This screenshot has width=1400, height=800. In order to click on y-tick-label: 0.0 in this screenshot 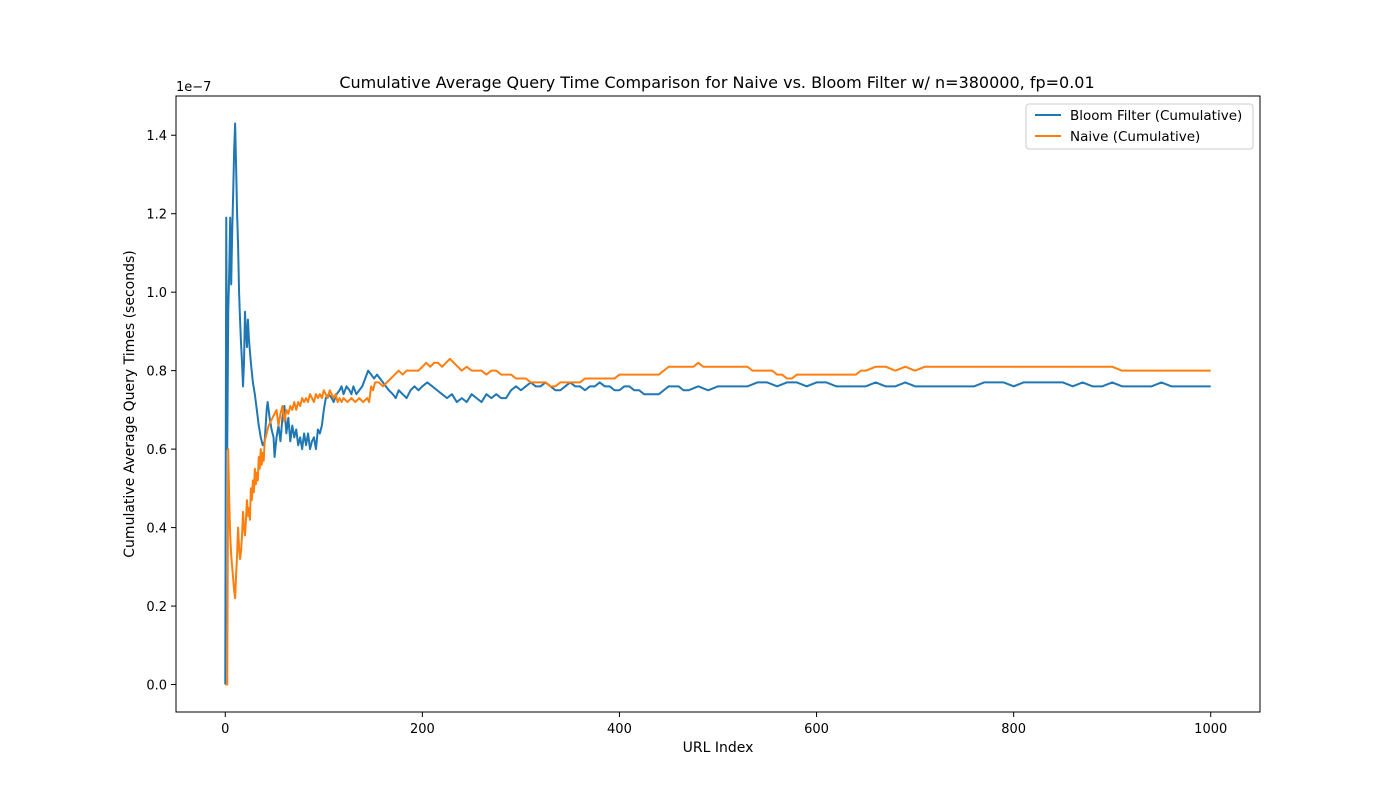, I will do `click(156, 686)`.